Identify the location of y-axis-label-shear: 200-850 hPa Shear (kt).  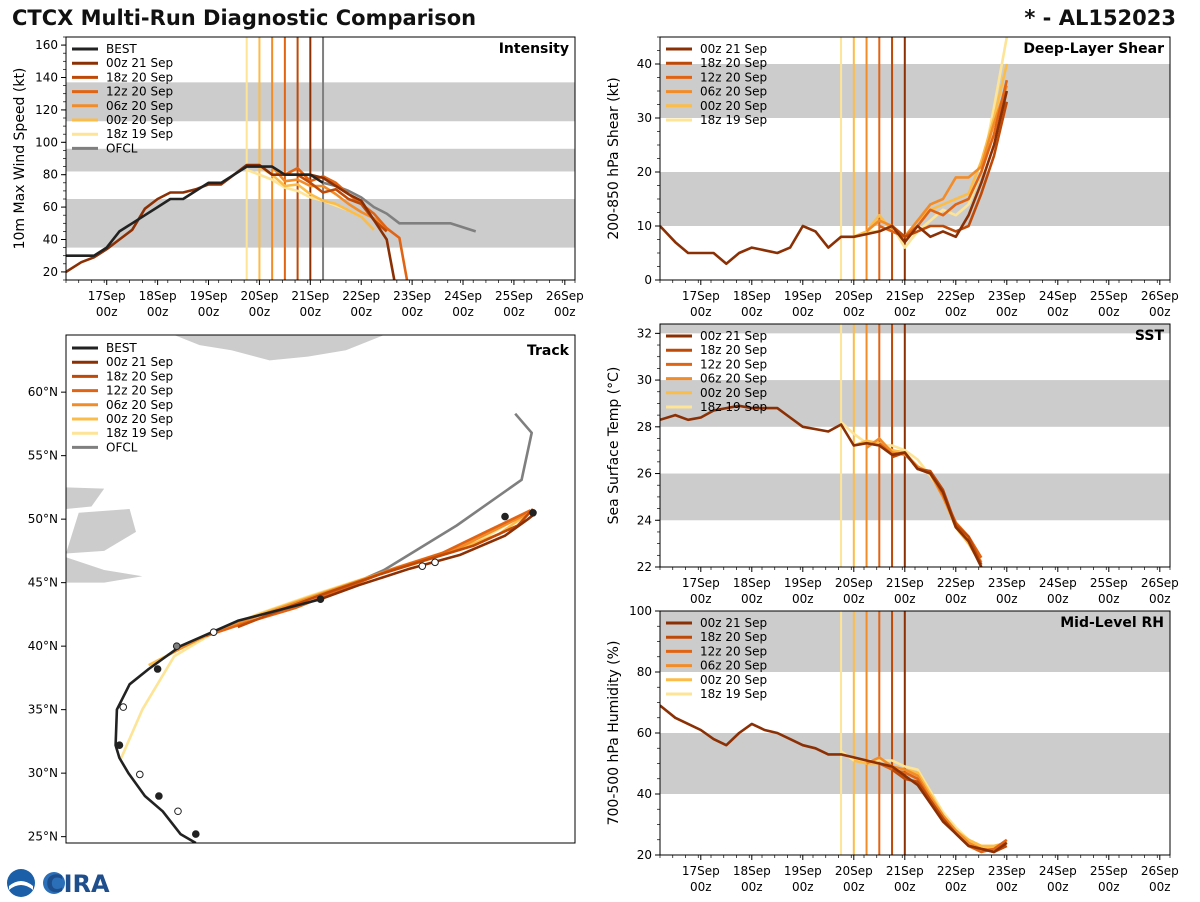
(614, 158).